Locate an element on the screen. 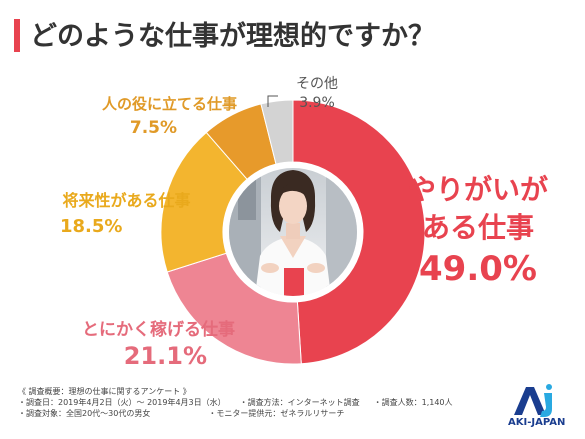 This screenshot has height=439, width=585. survey-provider: ・モニター提供元：ゼネラルリサーチ is located at coordinates (276, 413).